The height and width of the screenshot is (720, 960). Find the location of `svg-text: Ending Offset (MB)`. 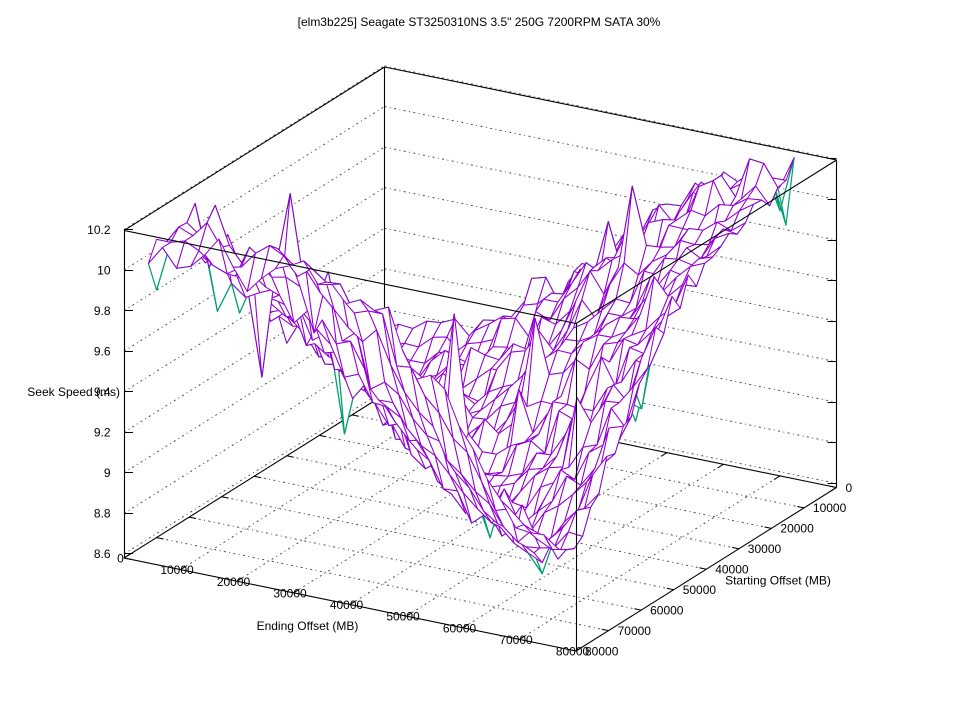

svg-text: Ending Offset (MB) is located at coordinates (308, 626).